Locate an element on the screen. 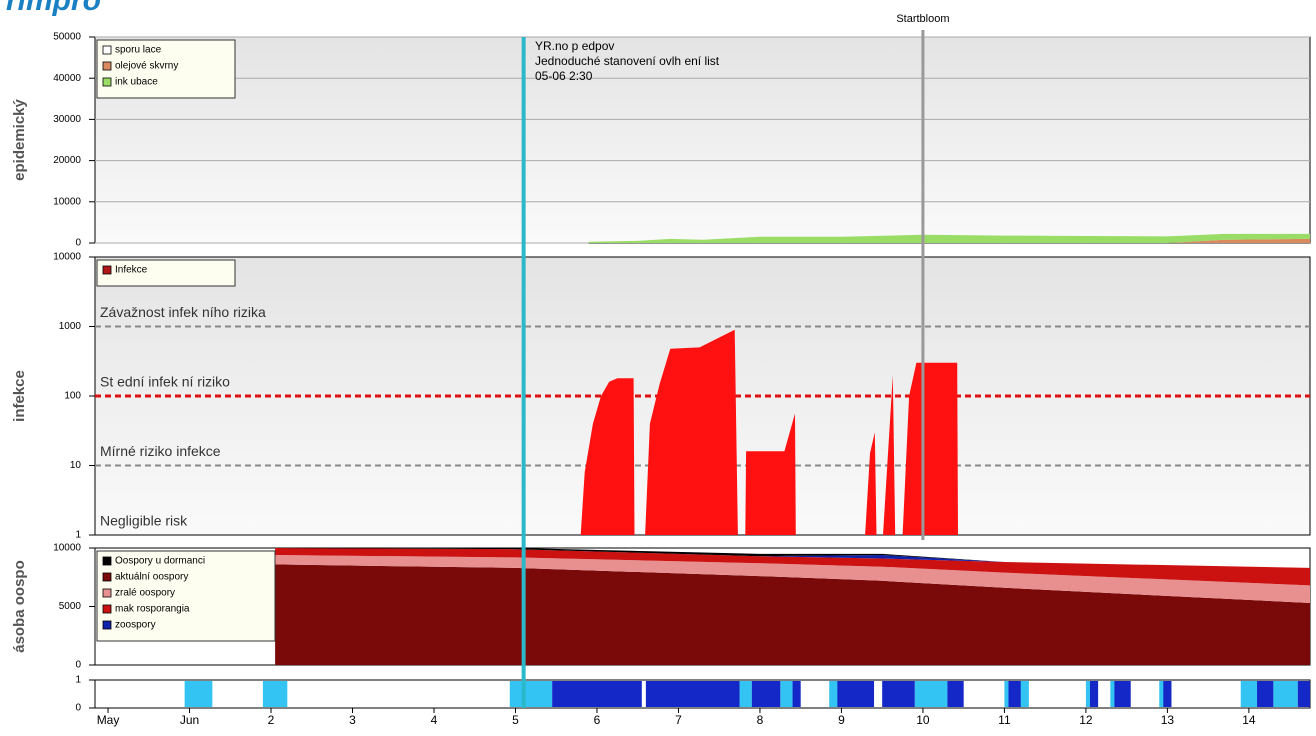 This screenshot has width=1316, height=736. legend-label: aktuální oospory is located at coordinates (151, 577).